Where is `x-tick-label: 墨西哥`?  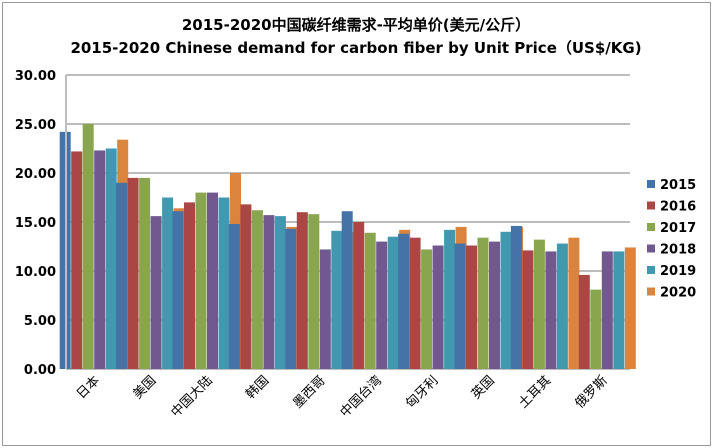
x-tick-label: 墨西哥 is located at coordinates (309, 392).